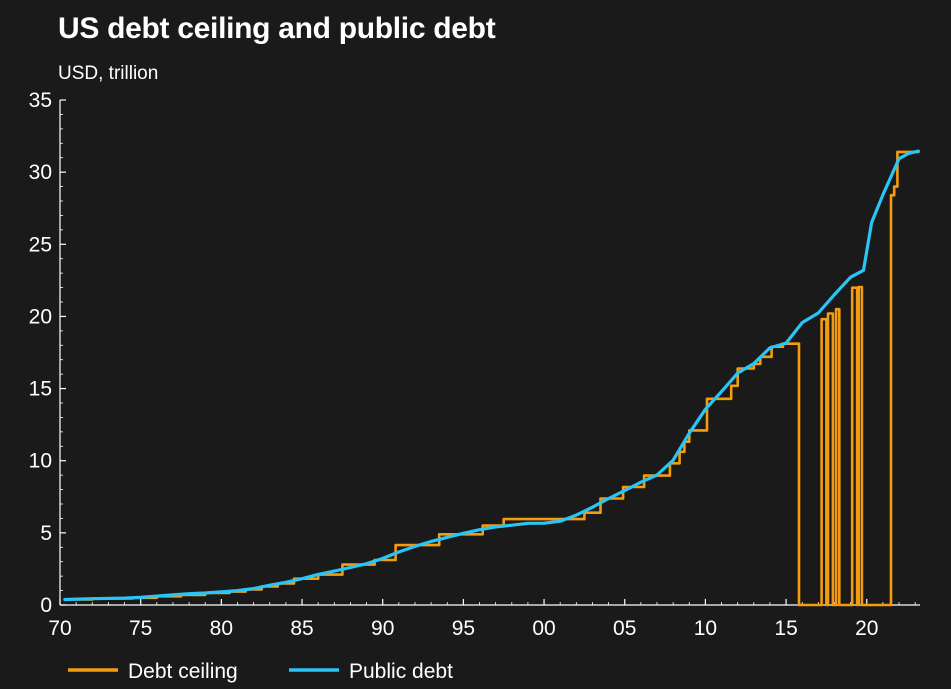 This screenshot has height=689, width=951. Describe the element at coordinates (40, 316) in the screenshot. I see `y-tick-label: 20` at that location.